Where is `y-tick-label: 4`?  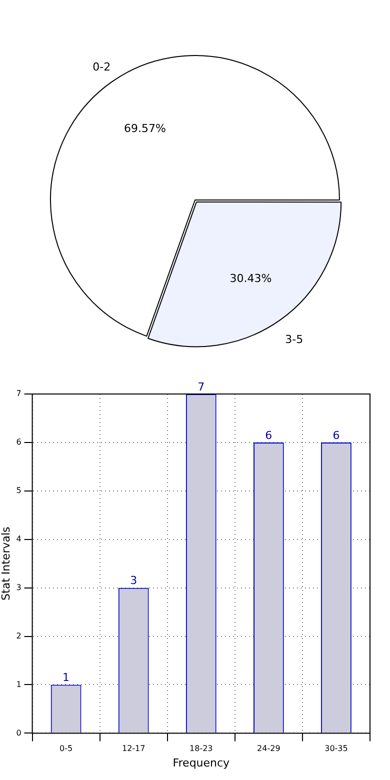 y-tick-label: 4 is located at coordinates (19, 539).